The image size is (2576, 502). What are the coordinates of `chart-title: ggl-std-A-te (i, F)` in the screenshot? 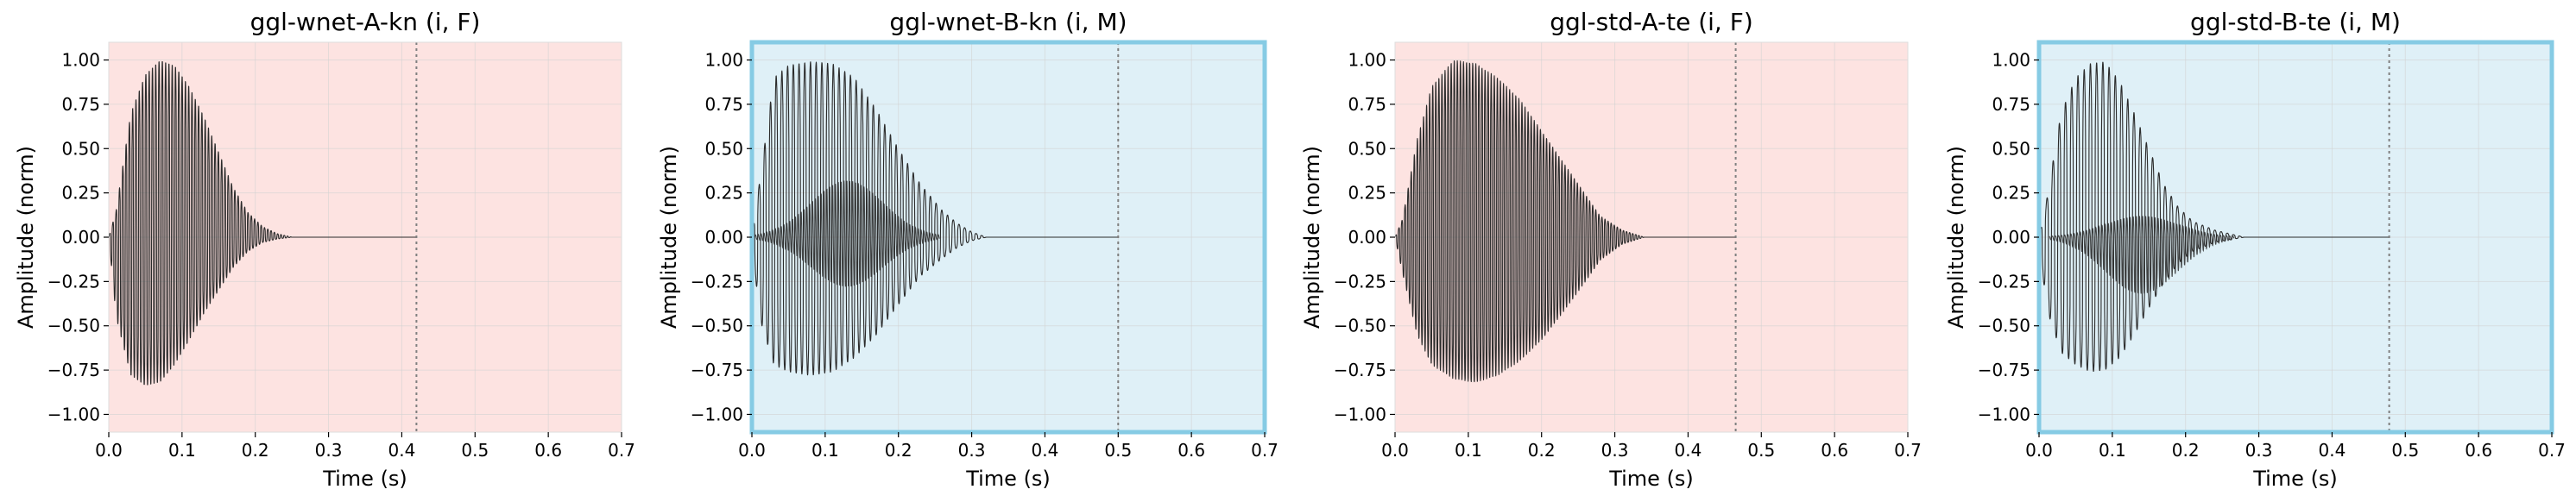 It's located at (1651, 22).